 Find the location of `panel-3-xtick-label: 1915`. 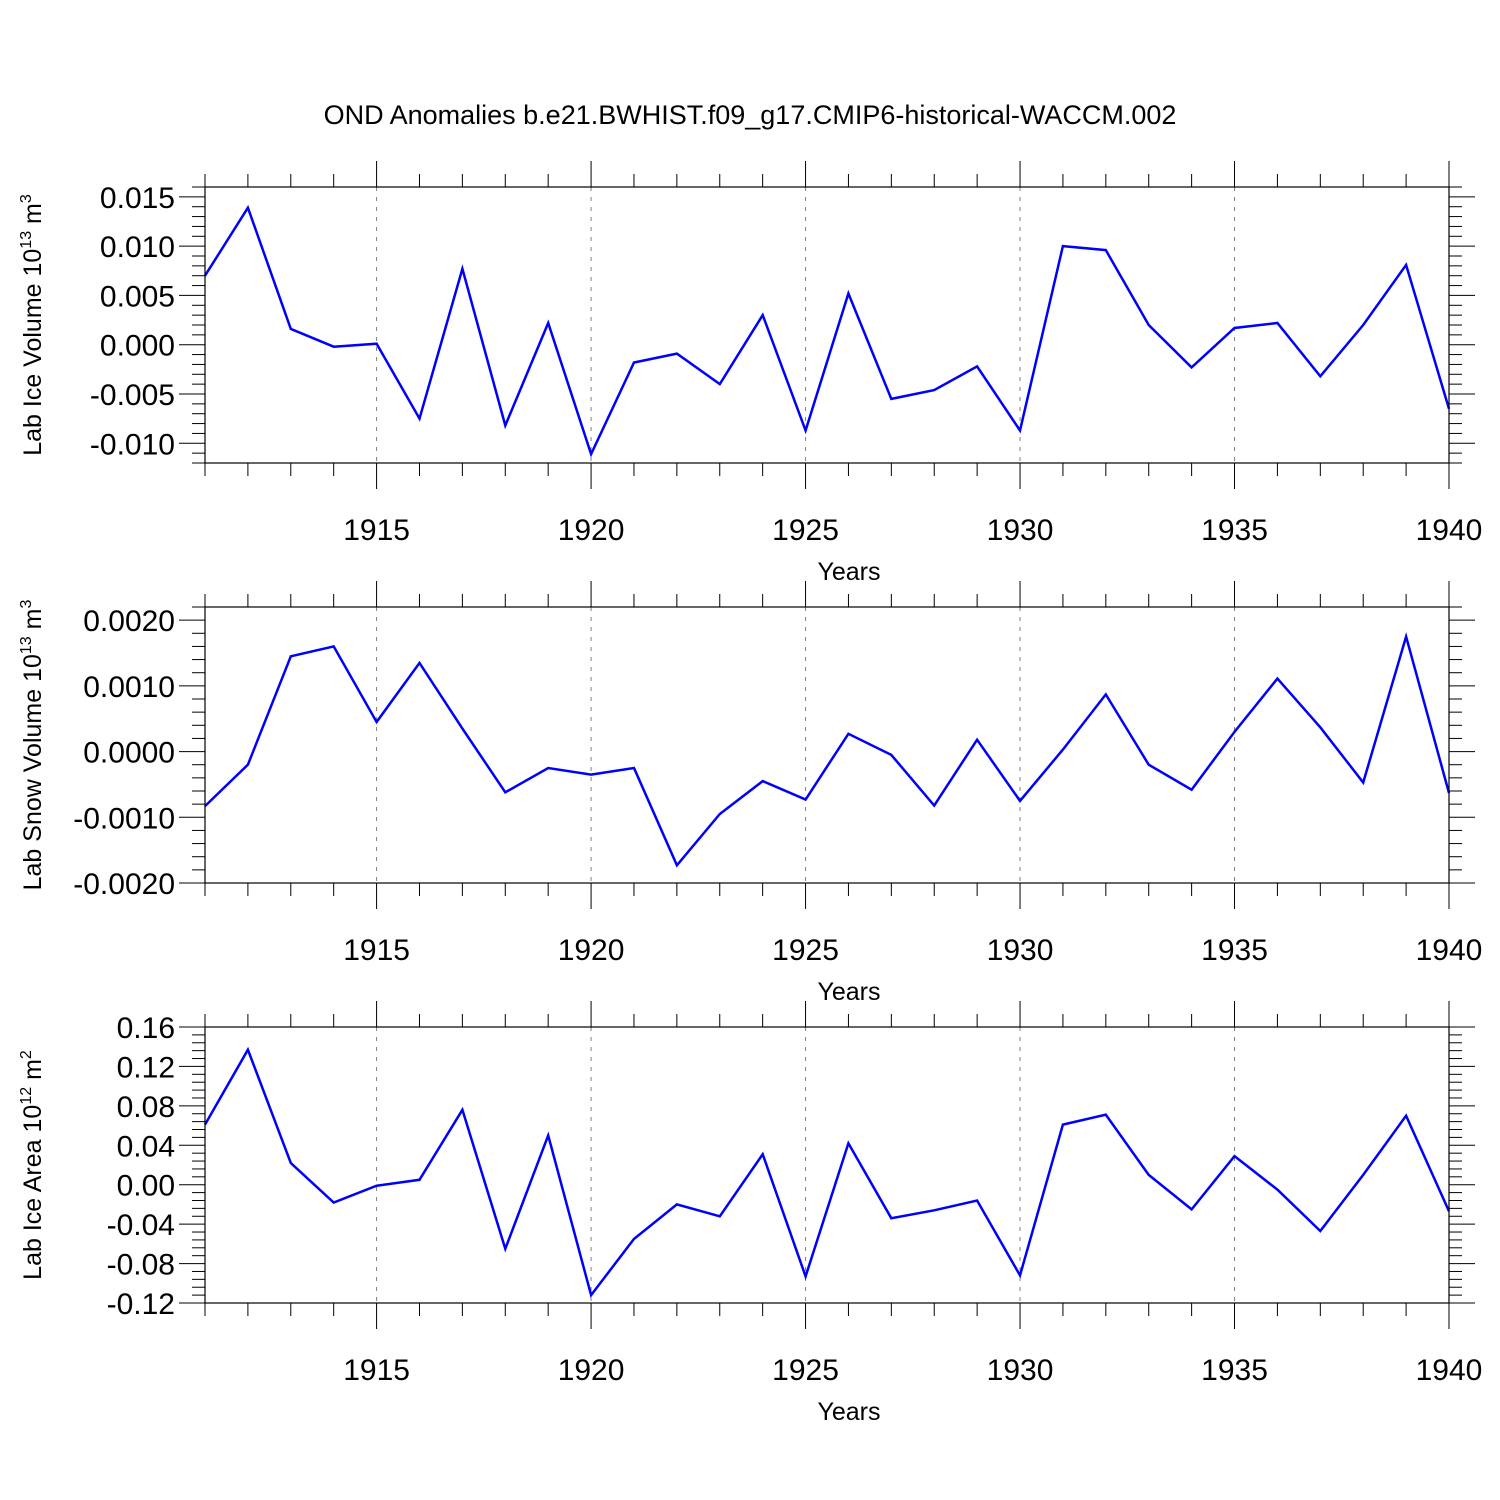

panel-3-xtick-label: 1915 is located at coordinates (376, 1370).